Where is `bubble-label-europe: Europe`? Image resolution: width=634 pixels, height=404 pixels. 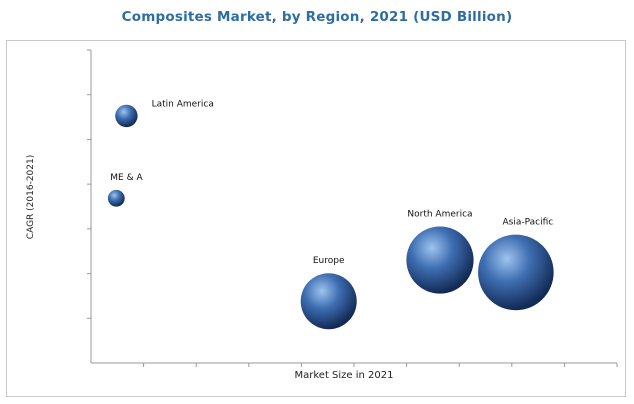 bubble-label-europe: Europe is located at coordinates (329, 261).